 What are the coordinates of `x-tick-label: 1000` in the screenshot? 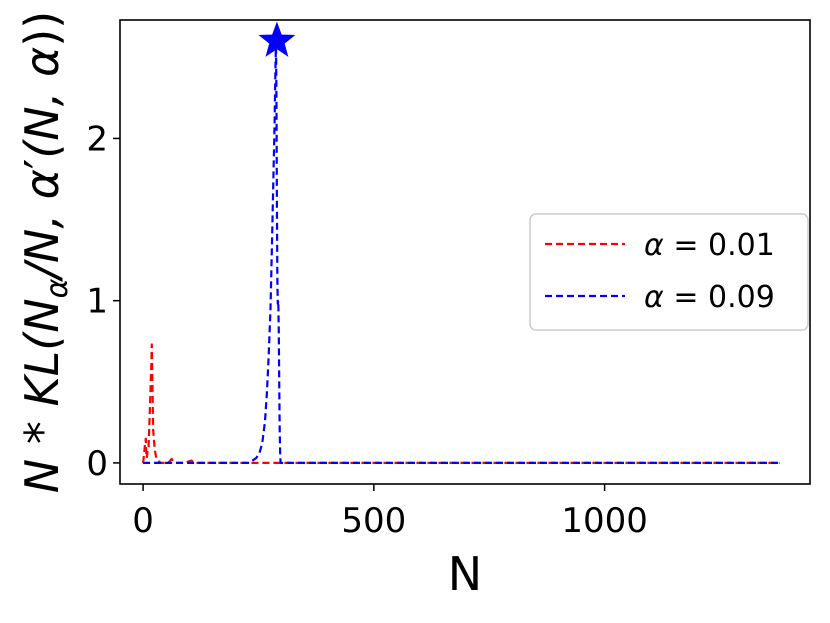 It's located at (604, 521).